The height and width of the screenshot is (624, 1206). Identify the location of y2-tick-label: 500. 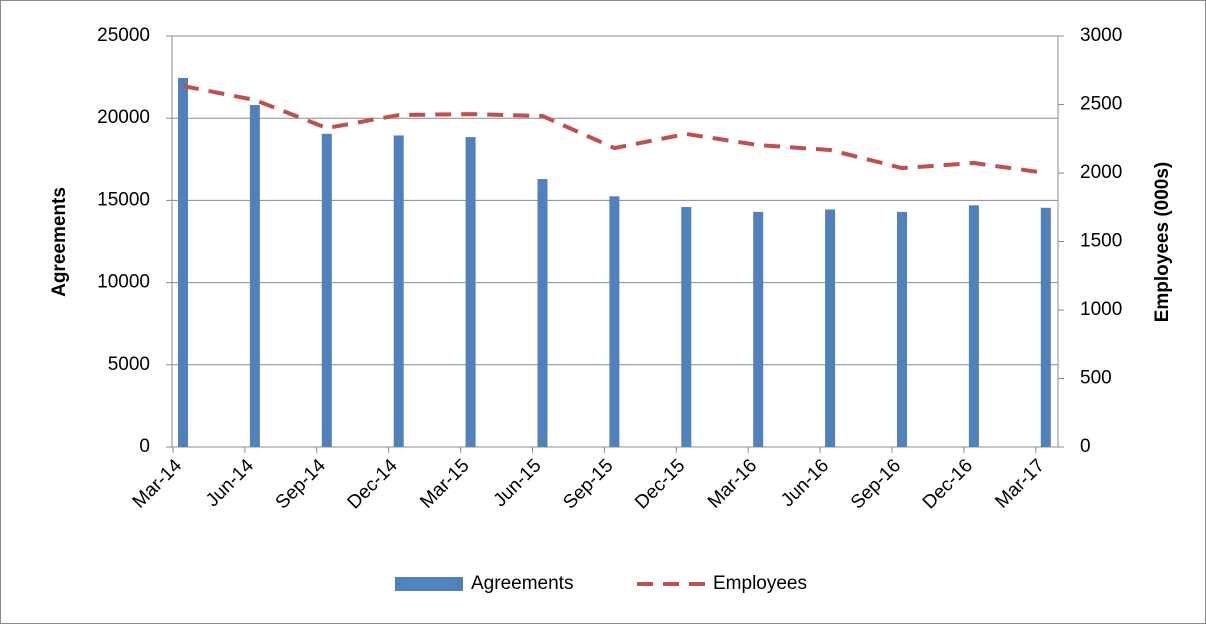
(1096, 378).